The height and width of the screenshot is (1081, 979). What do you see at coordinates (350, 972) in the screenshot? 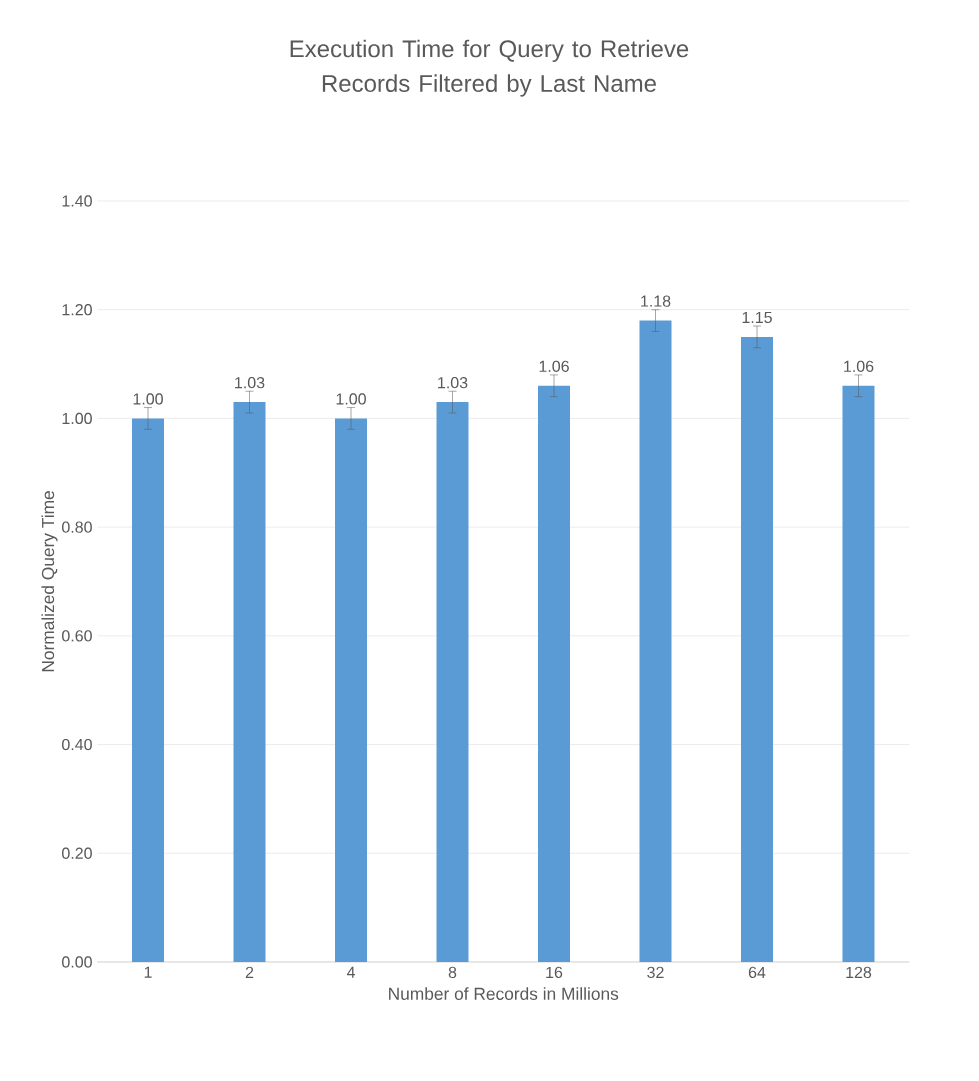
I see `x-tick-label: 4` at bounding box center [350, 972].